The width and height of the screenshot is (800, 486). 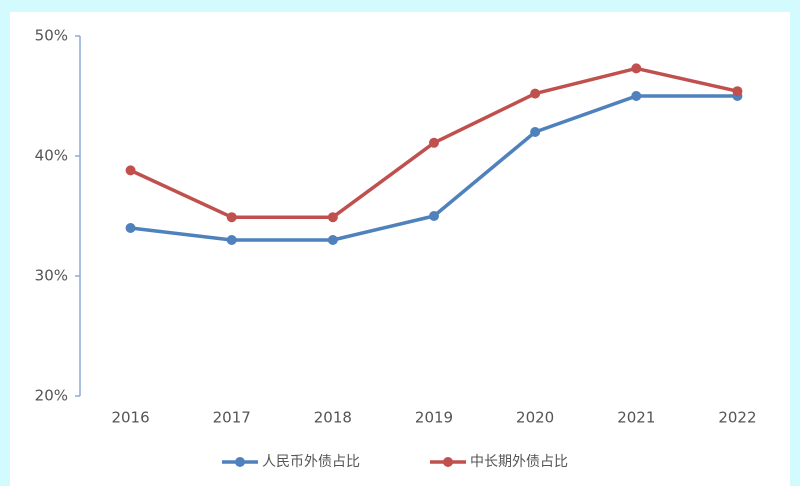 I want to click on y-tick-label: 30%, so click(x=51, y=276).